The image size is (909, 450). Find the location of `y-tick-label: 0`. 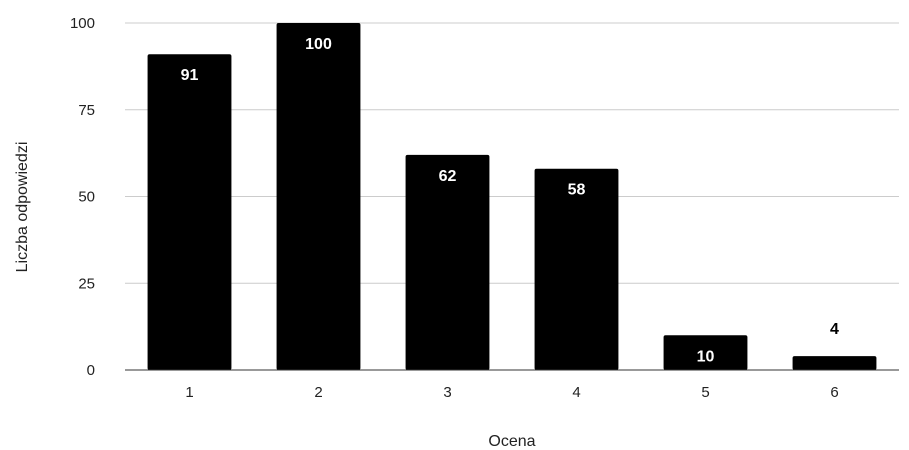

y-tick-label: 0 is located at coordinates (91, 370).